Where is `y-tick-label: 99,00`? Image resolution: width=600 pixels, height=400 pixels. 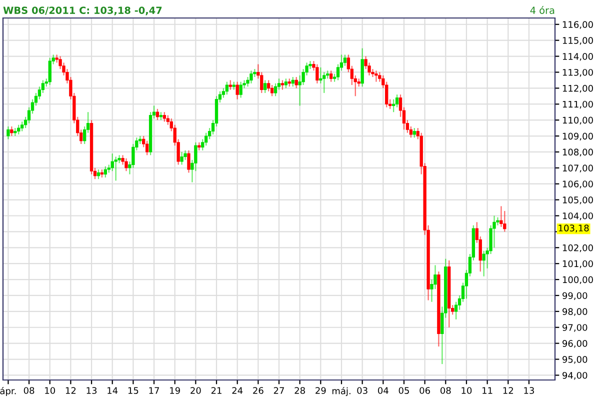
y-tick-label: 99,00 is located at coordinates (575, 296).